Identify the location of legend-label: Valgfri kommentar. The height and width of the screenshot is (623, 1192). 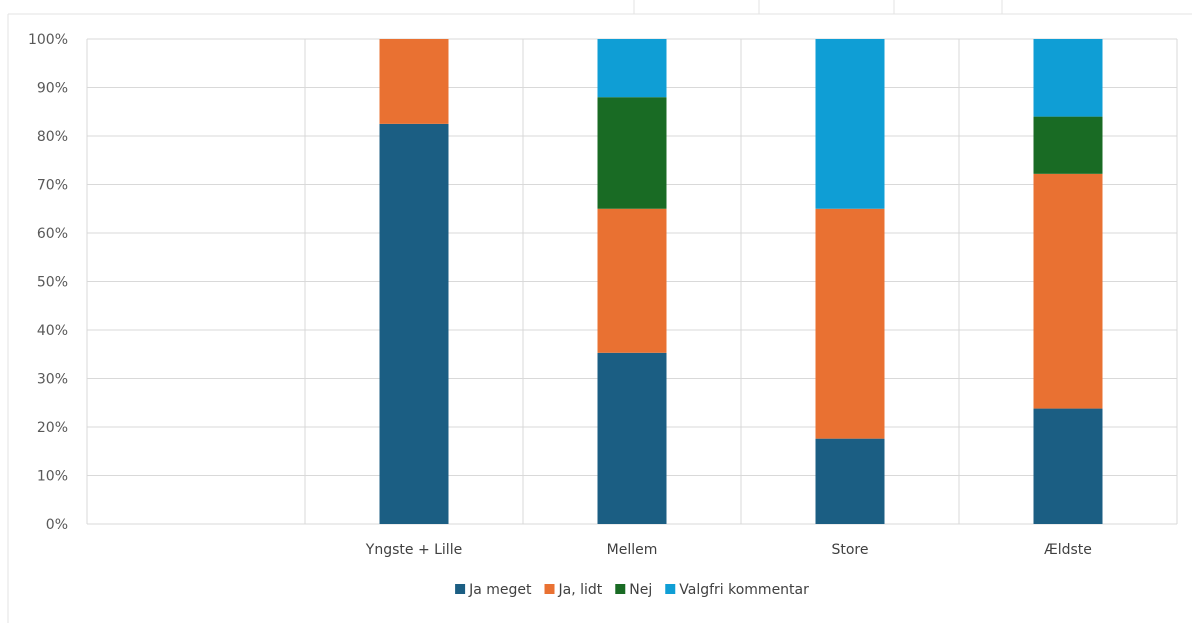
(744, 590).